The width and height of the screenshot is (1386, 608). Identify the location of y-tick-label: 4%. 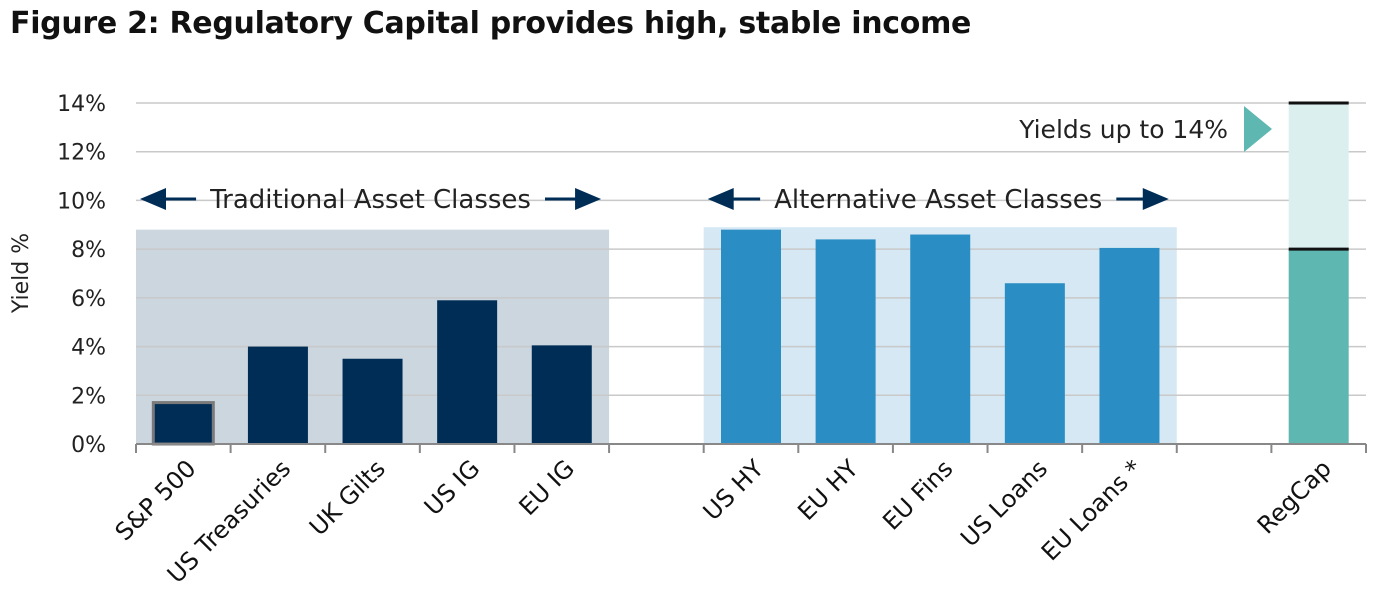
(88, 348).